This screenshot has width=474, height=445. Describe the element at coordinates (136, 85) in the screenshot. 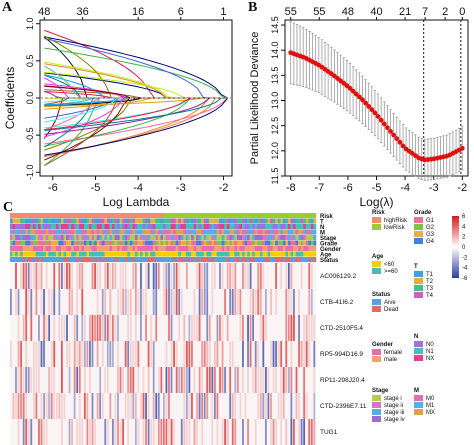

I see `chart-a-coef-path` at that location.